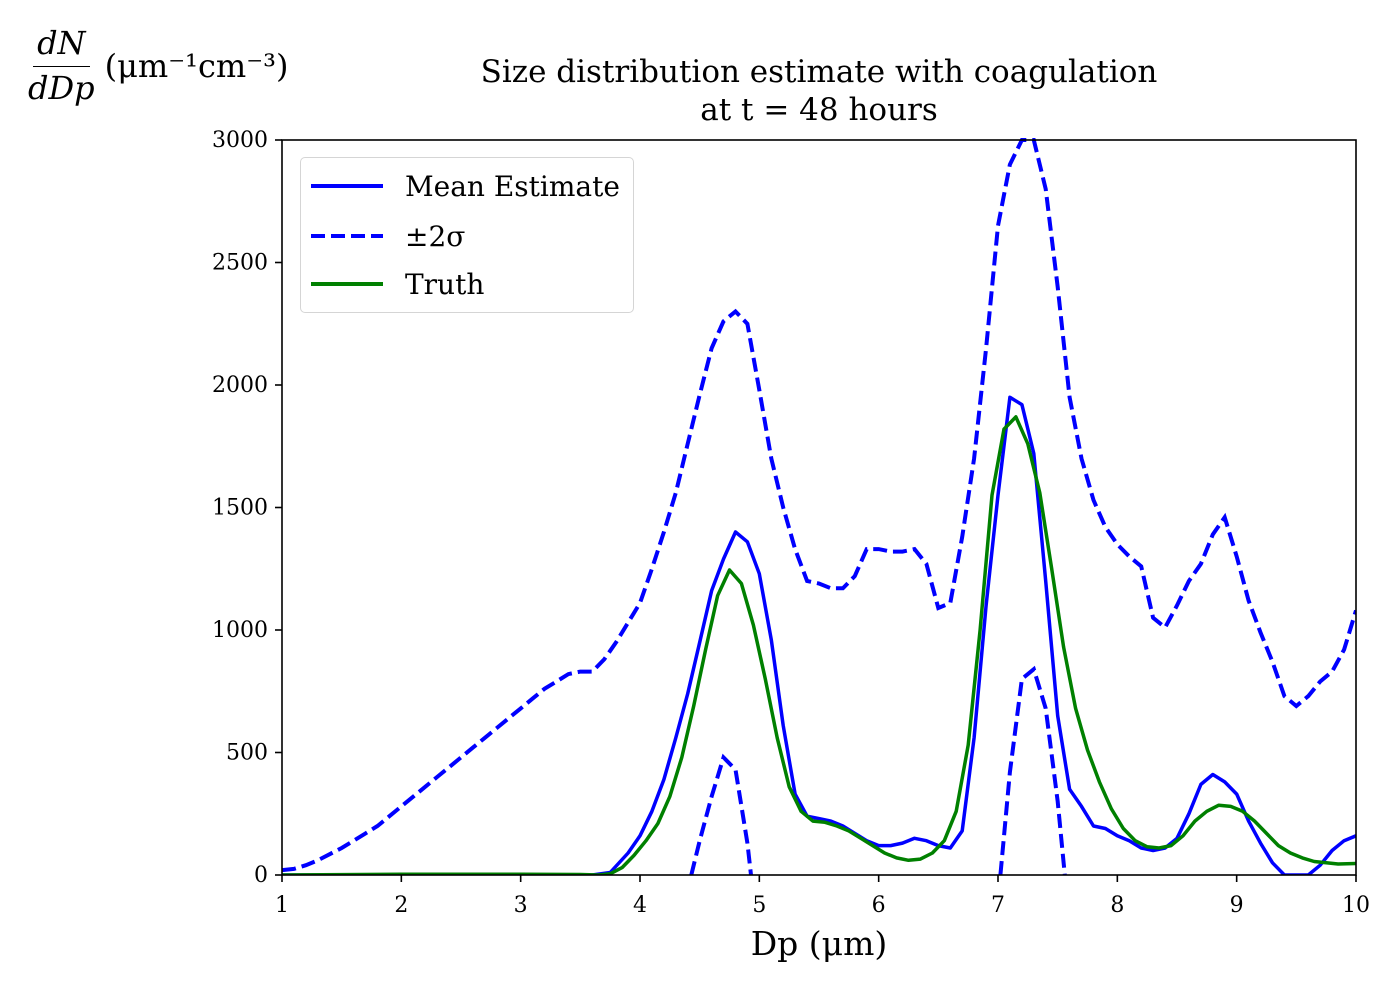 This screenshot has width=1400, height=1000. I want to click on legend-swatch-truth, so click(347, 284).